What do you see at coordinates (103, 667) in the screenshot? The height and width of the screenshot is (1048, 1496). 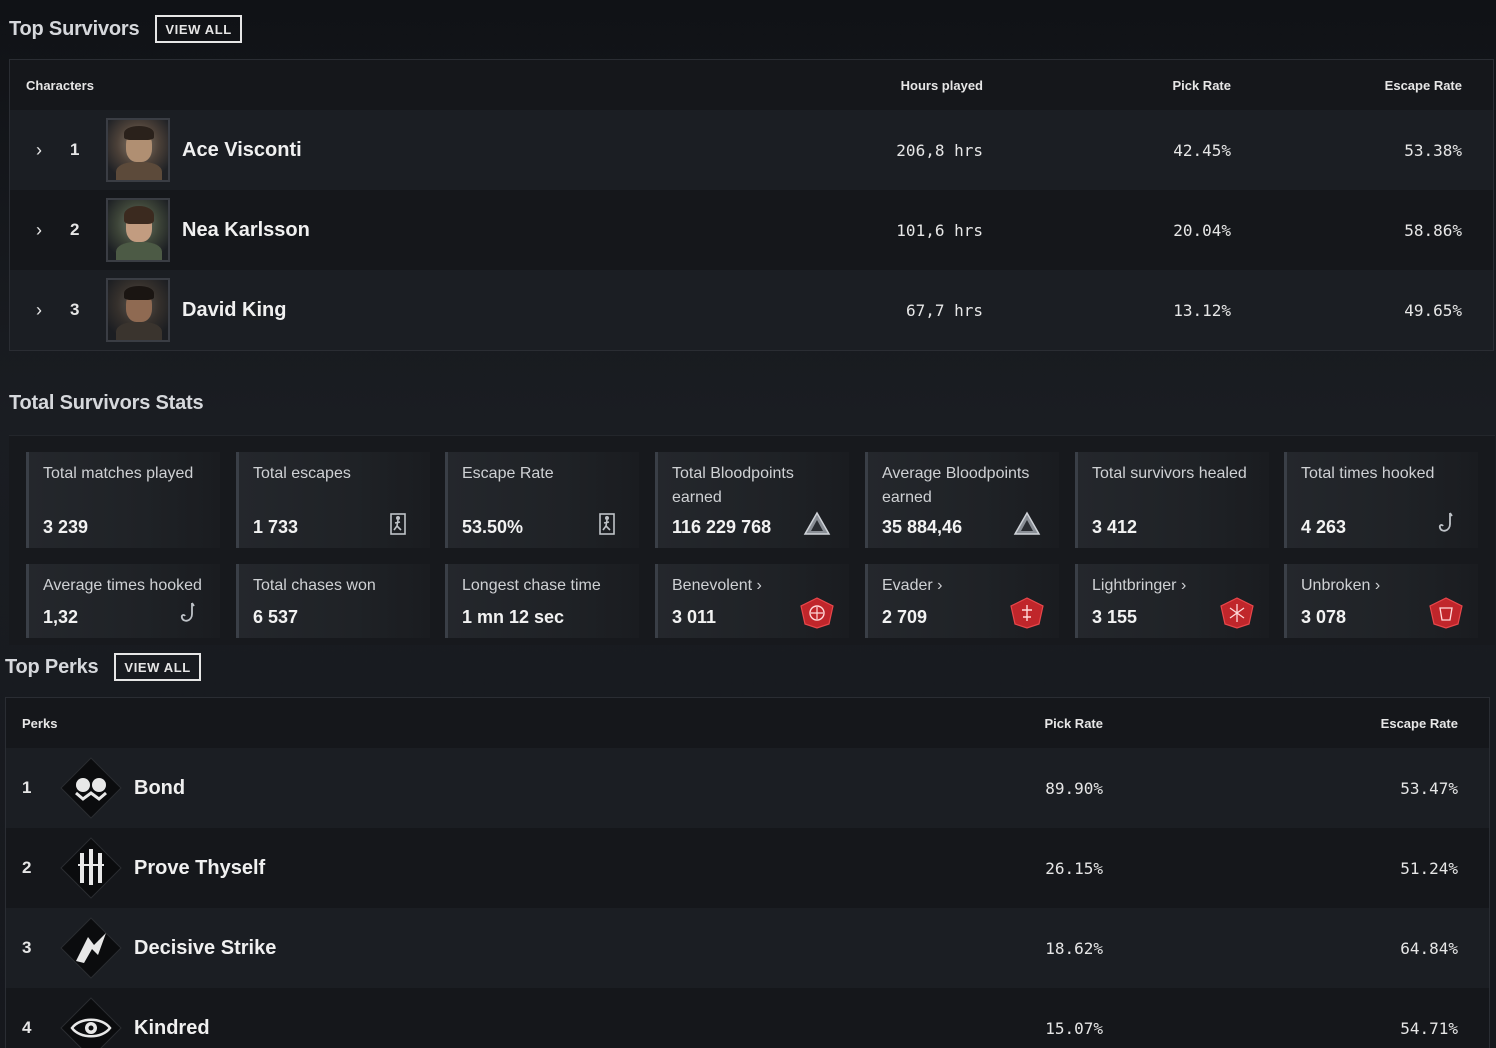 I see `top-perks-header: Top Perks VIEW ALL` at bounding box center [103, 667].